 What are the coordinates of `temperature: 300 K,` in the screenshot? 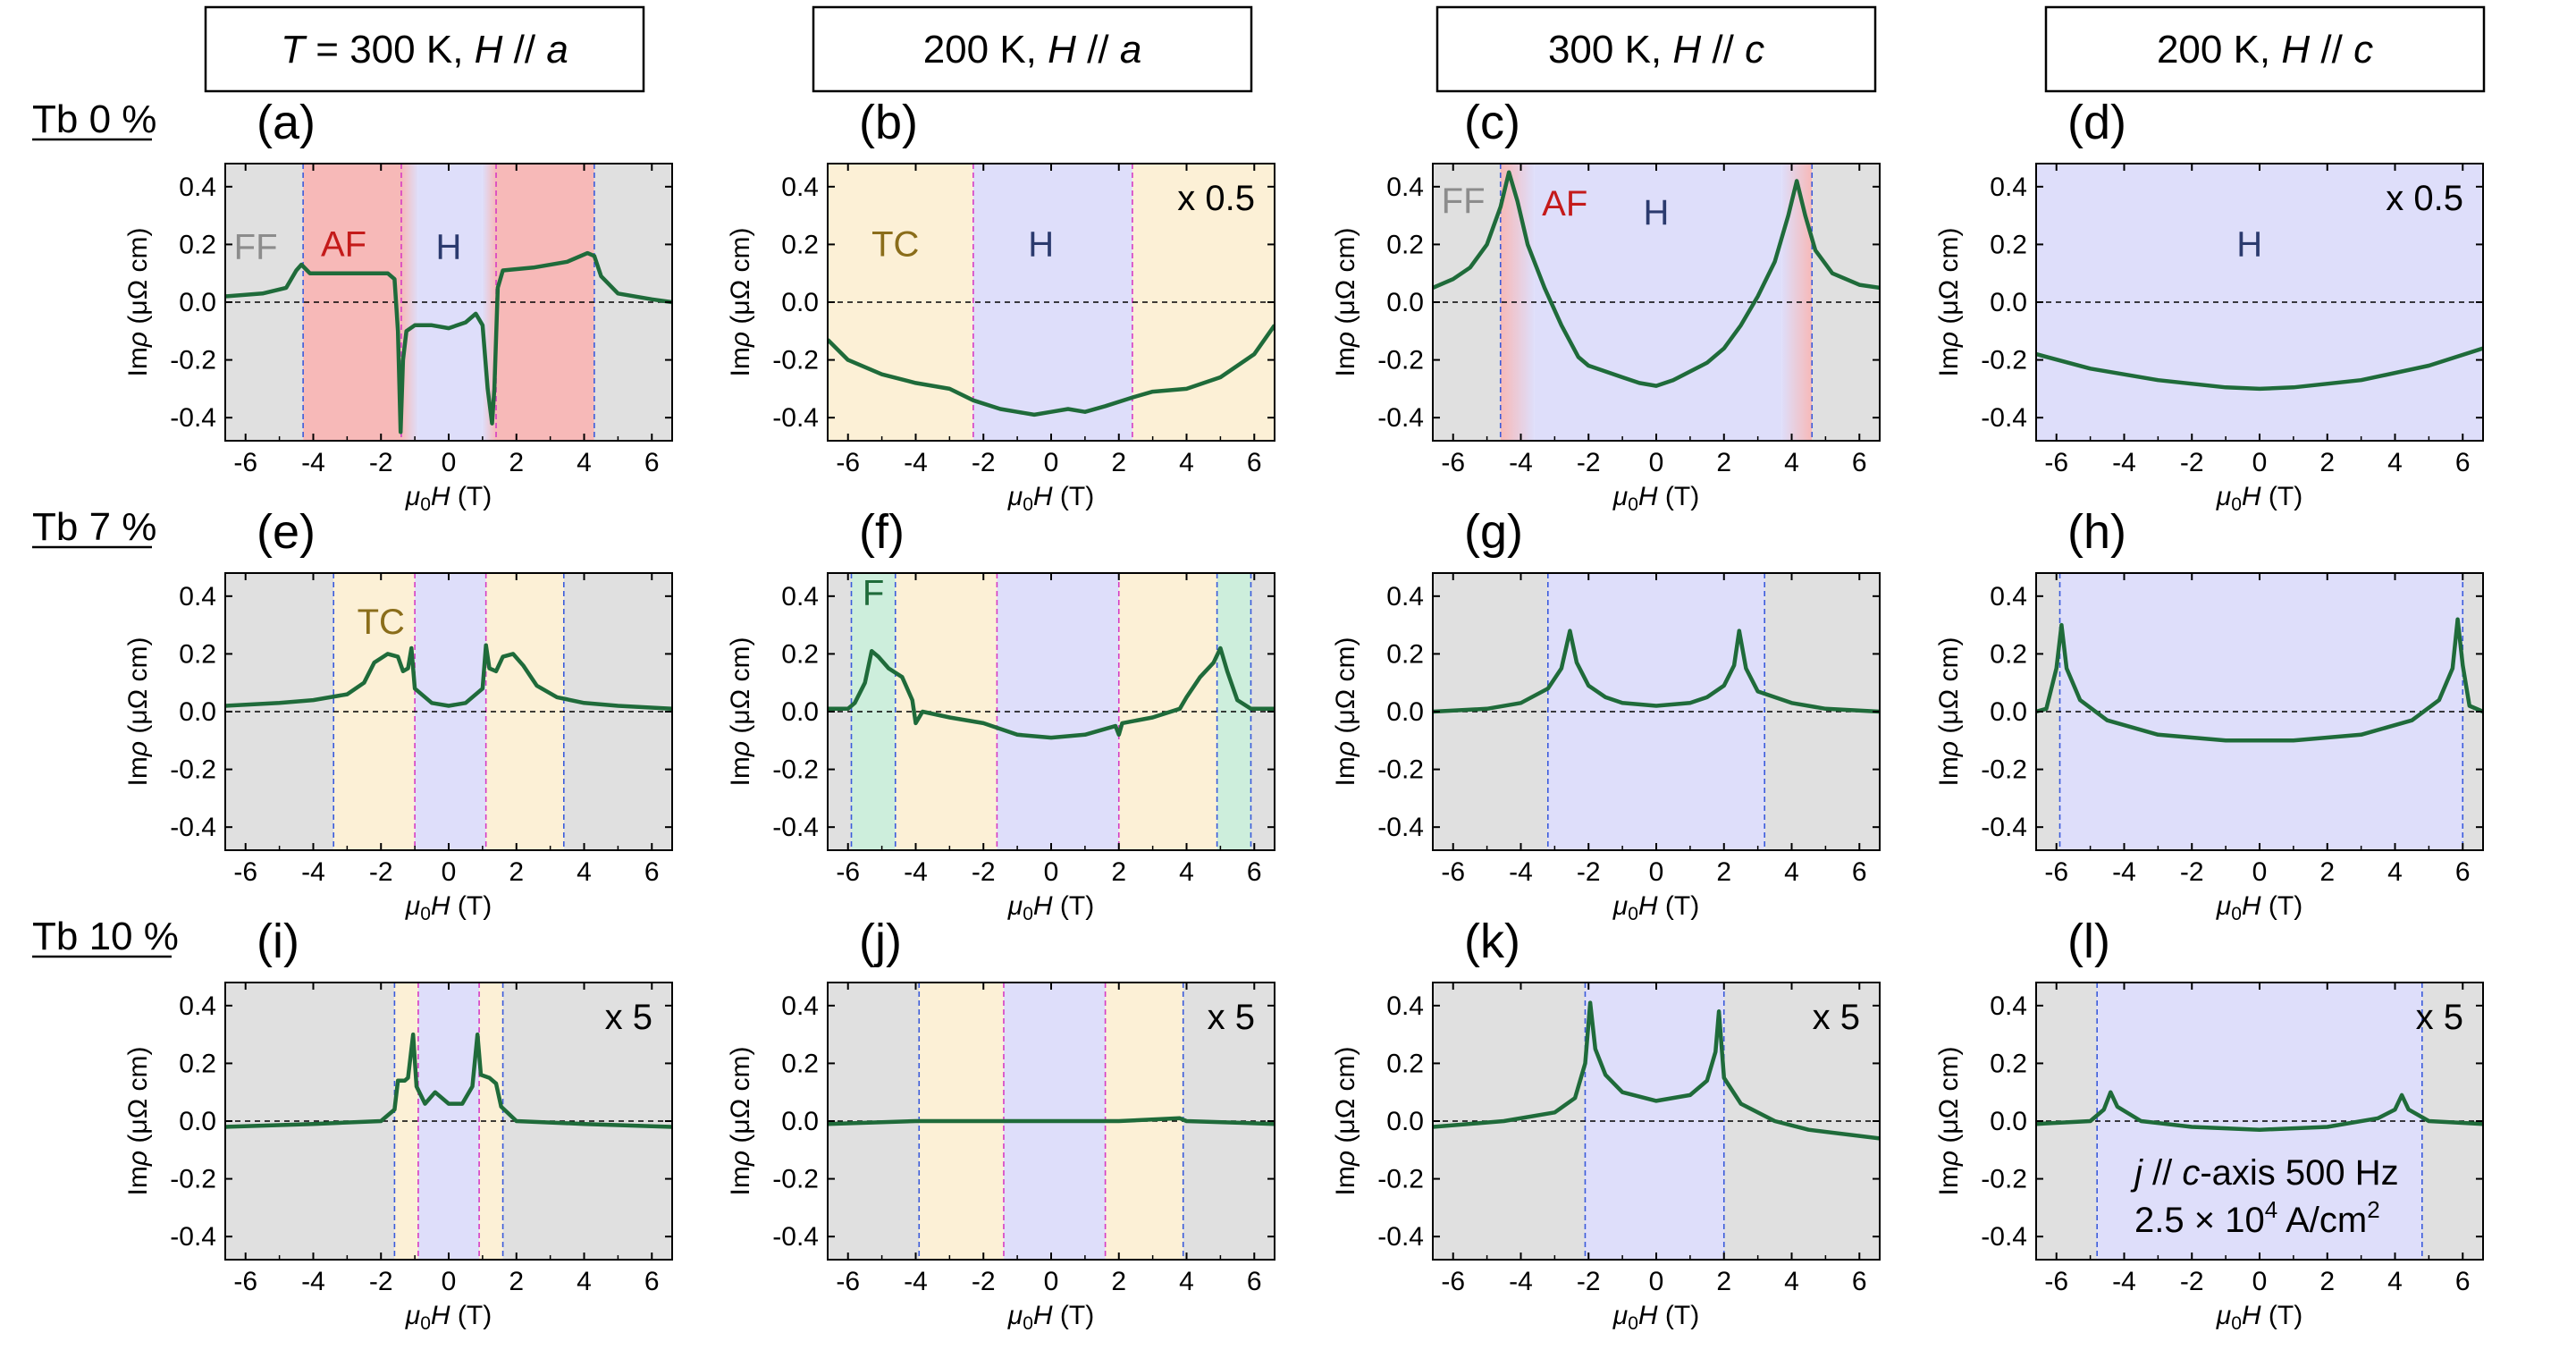 It's located at (1610, 50).